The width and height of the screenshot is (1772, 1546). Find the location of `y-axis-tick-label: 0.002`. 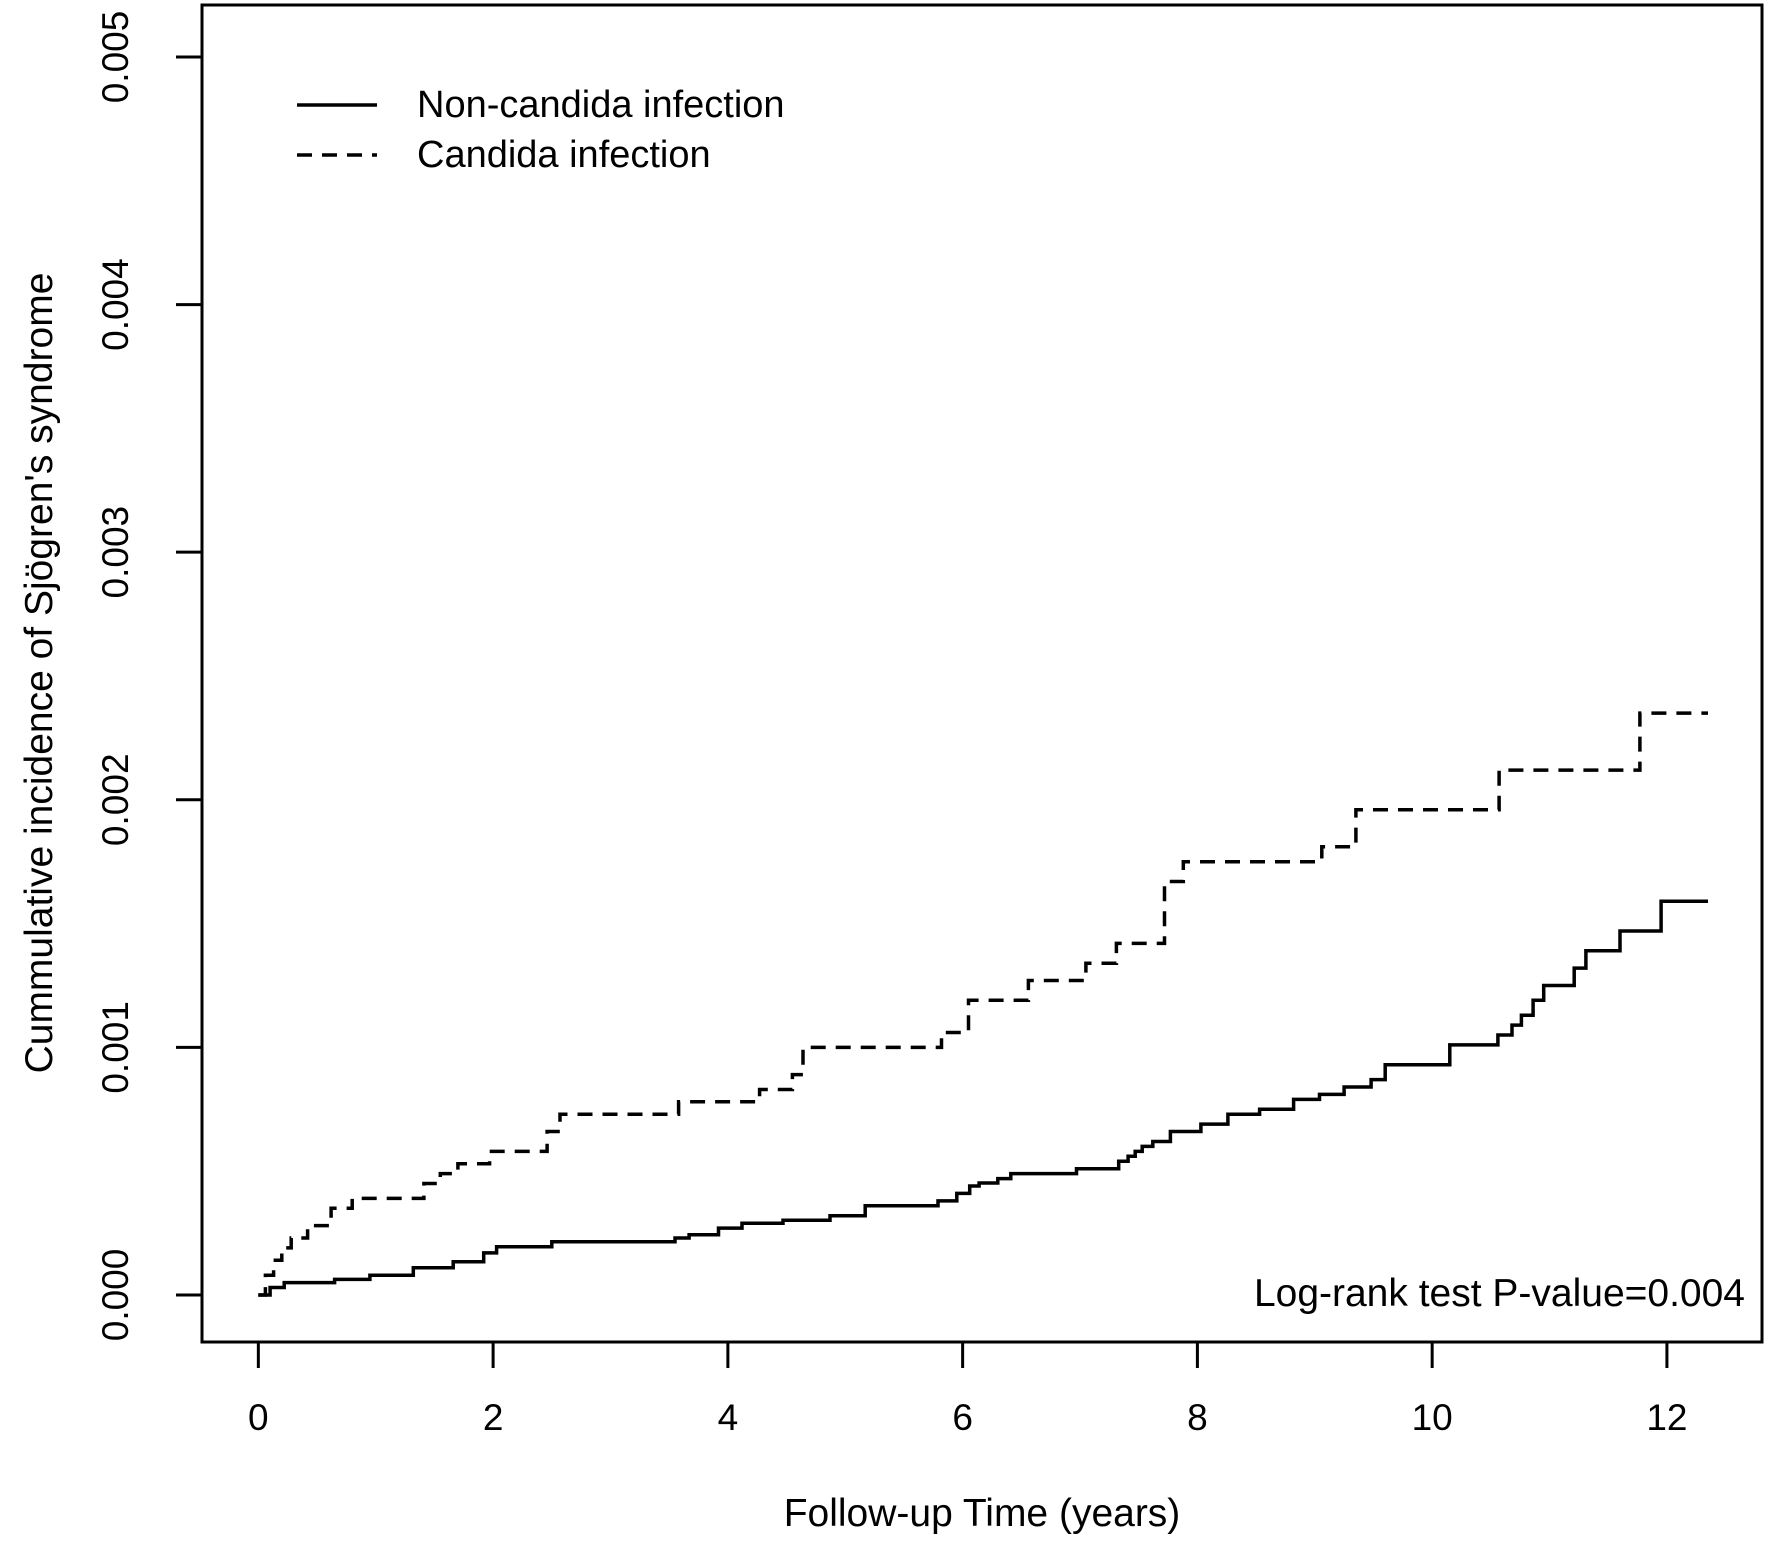

y-axis-tick-label: 0.002 is located at coordinates (115, 799).